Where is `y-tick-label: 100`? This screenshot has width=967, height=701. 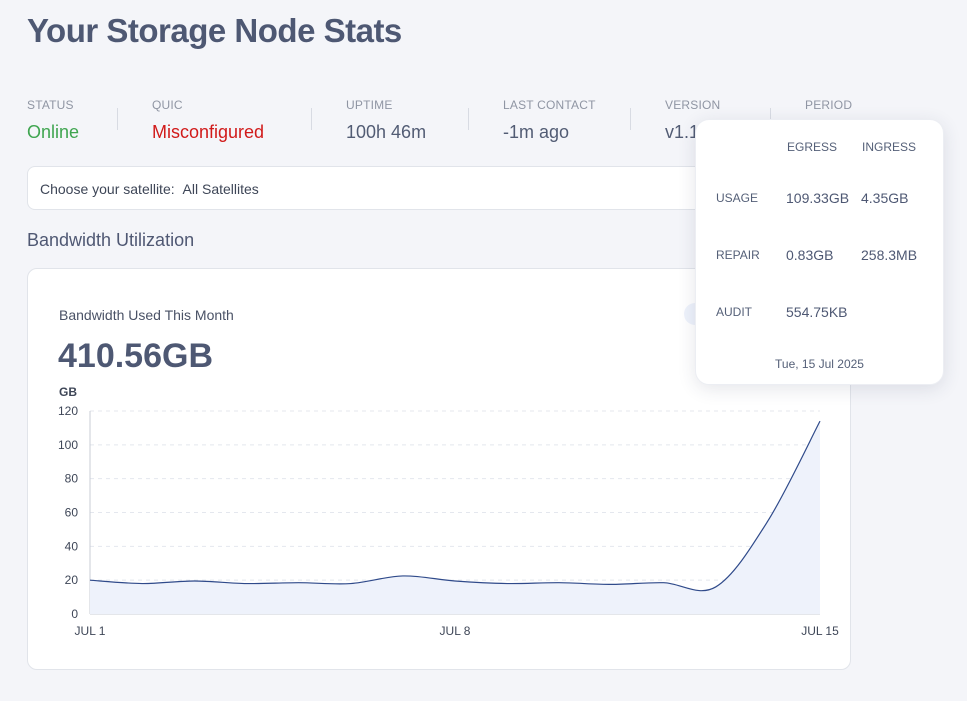
y-tick-label: 100 is located at coordinates (68, 445).